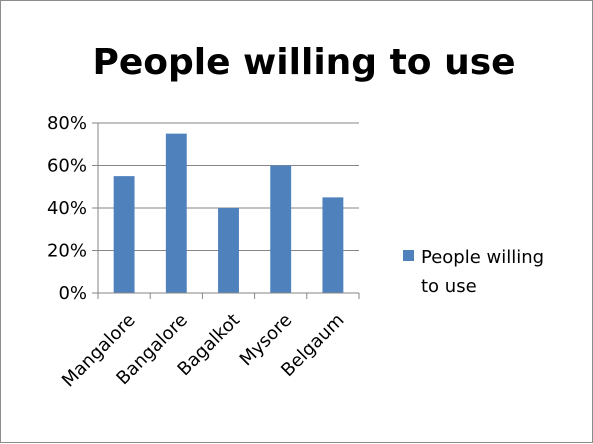 Image resolution: width=593 pixels, height=444 pixels. I want to click on legend-label: to use, so click(449, 286).